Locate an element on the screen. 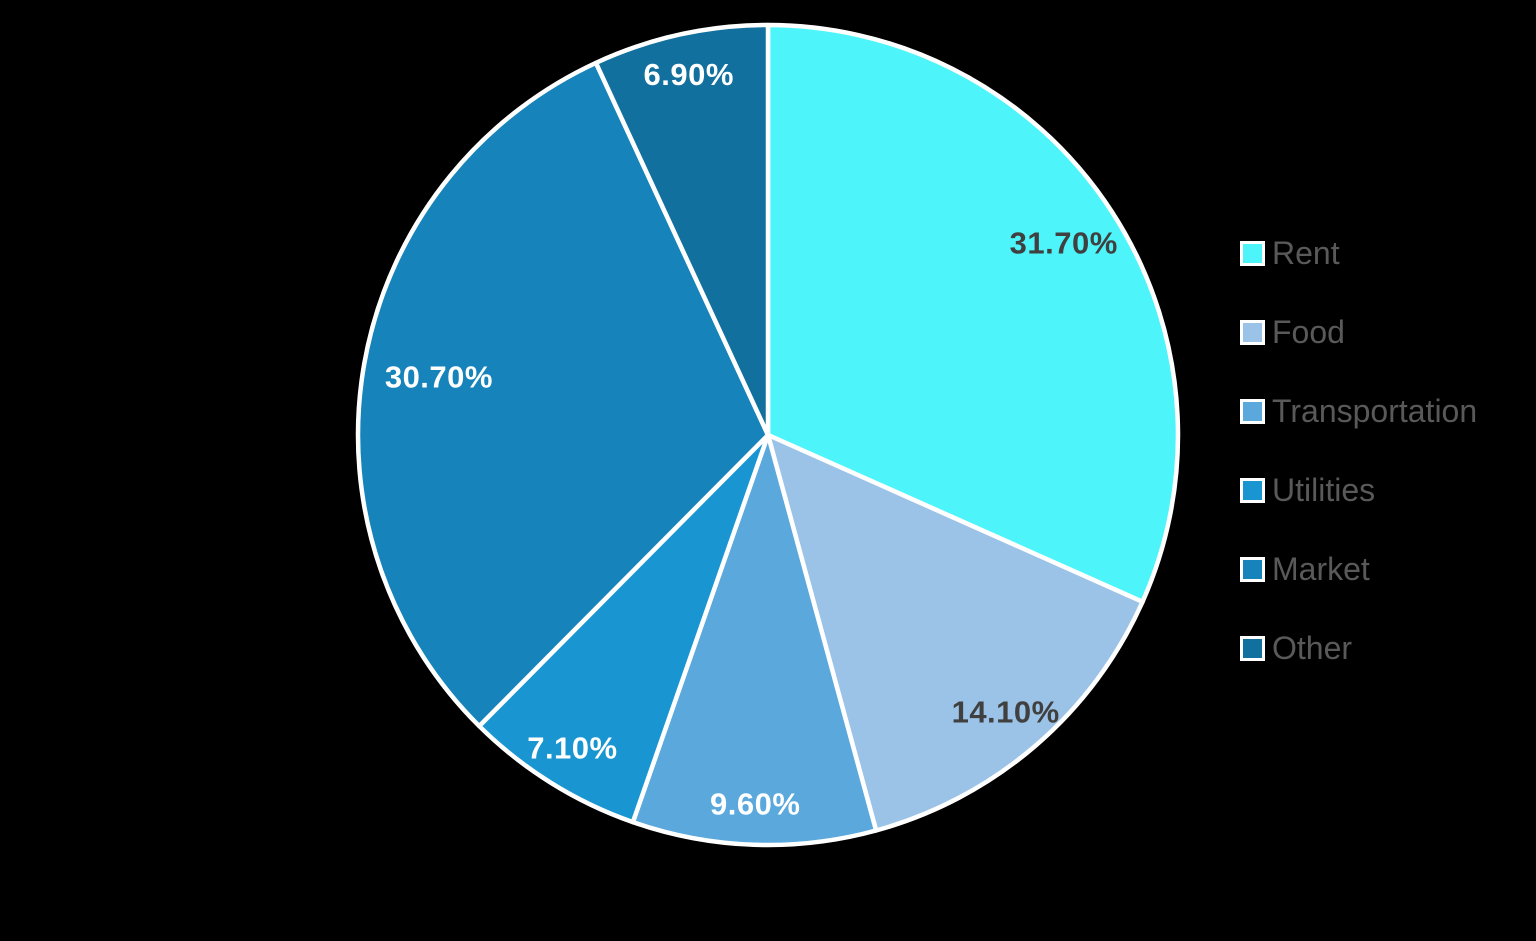 This screenshot has width=1536, height=941. legend-swatch-food is located at coordinates (1252, 332).